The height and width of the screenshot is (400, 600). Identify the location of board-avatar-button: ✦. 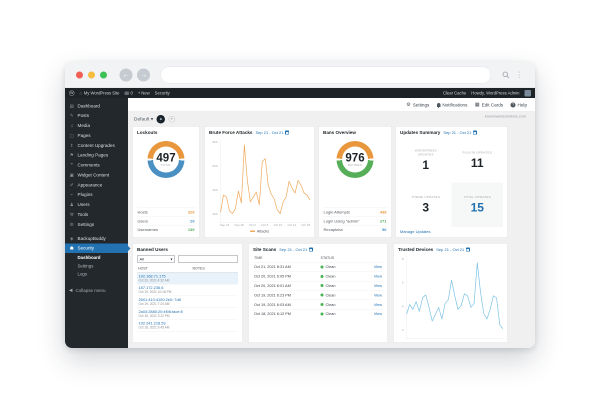
(161, 119).